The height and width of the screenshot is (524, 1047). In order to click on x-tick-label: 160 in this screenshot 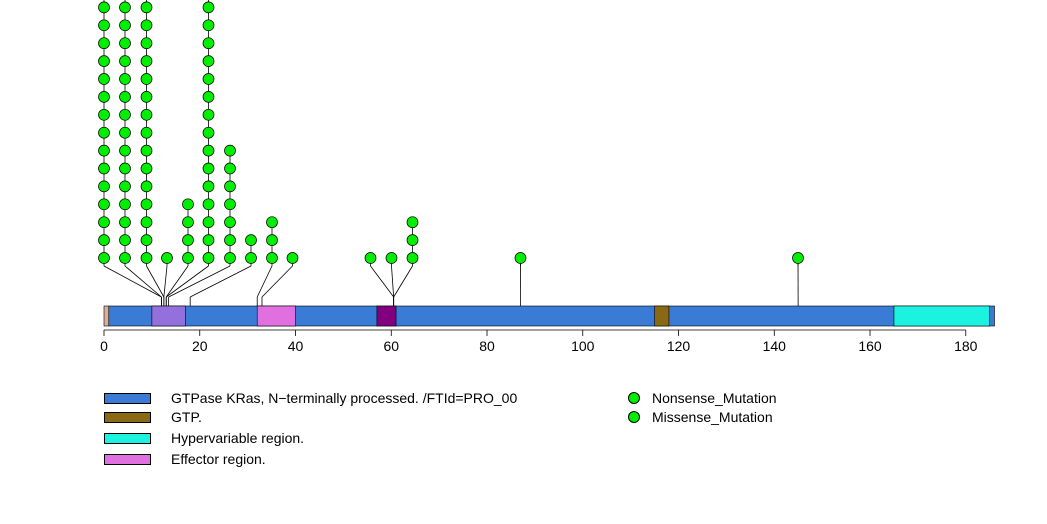, I will do `click(870, 346)`.